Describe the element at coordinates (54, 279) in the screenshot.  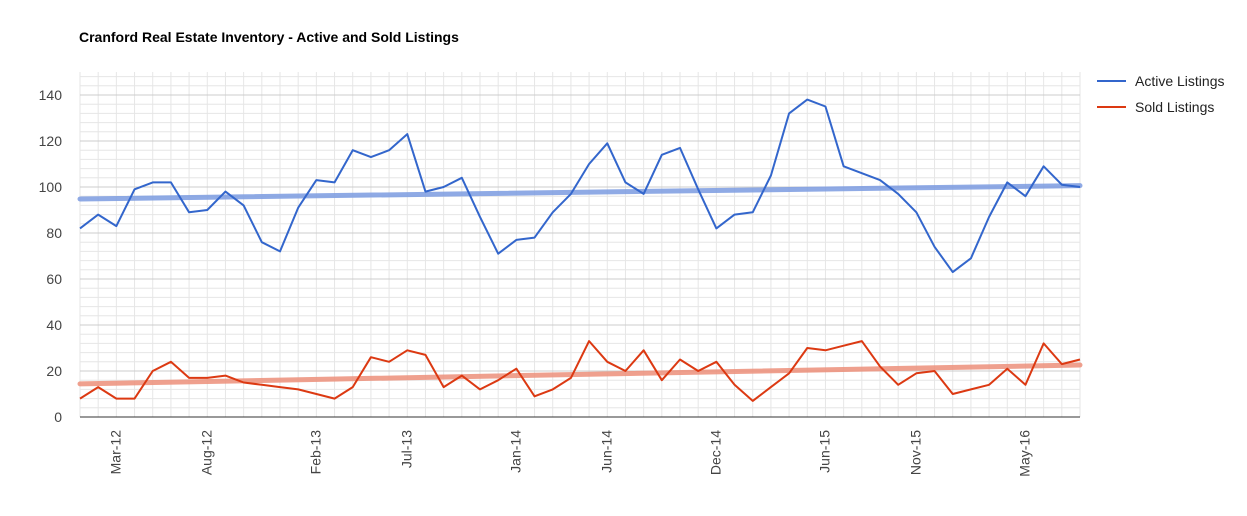
I see `y-tick-label: 60` at that location.